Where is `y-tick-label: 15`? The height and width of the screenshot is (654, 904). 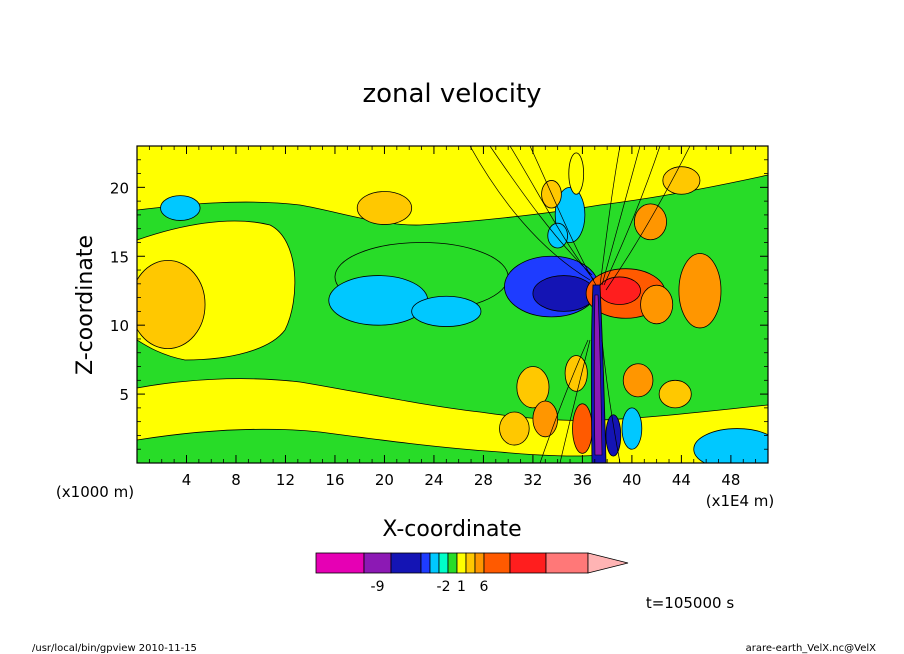
y-tick-label: 15 is located at coordinates (119, 257).